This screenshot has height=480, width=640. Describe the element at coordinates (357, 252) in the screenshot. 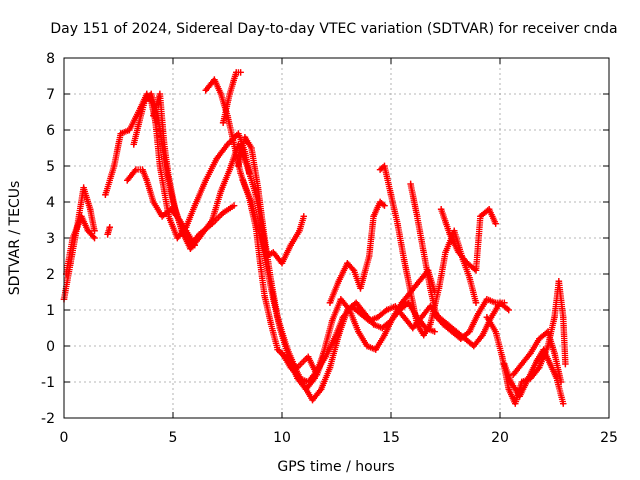

I see `series-markers` at that location.